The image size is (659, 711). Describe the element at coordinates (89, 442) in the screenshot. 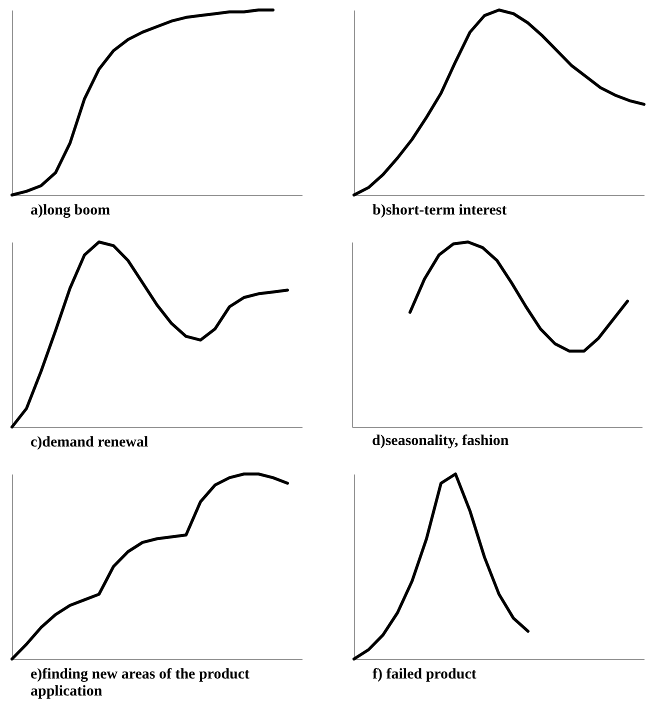

I see `text: c)demand renewal` at that location.